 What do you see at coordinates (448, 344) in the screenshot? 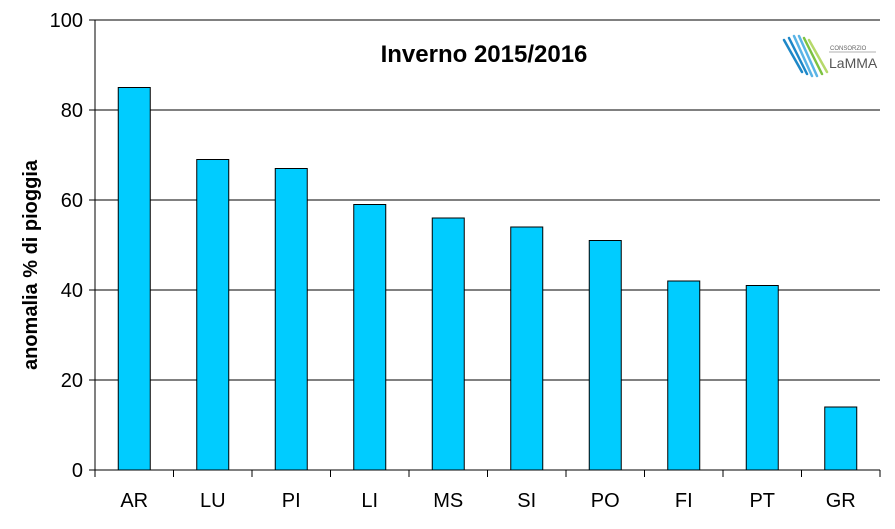
I see `bar-ms` at bounding box center [448, 344].